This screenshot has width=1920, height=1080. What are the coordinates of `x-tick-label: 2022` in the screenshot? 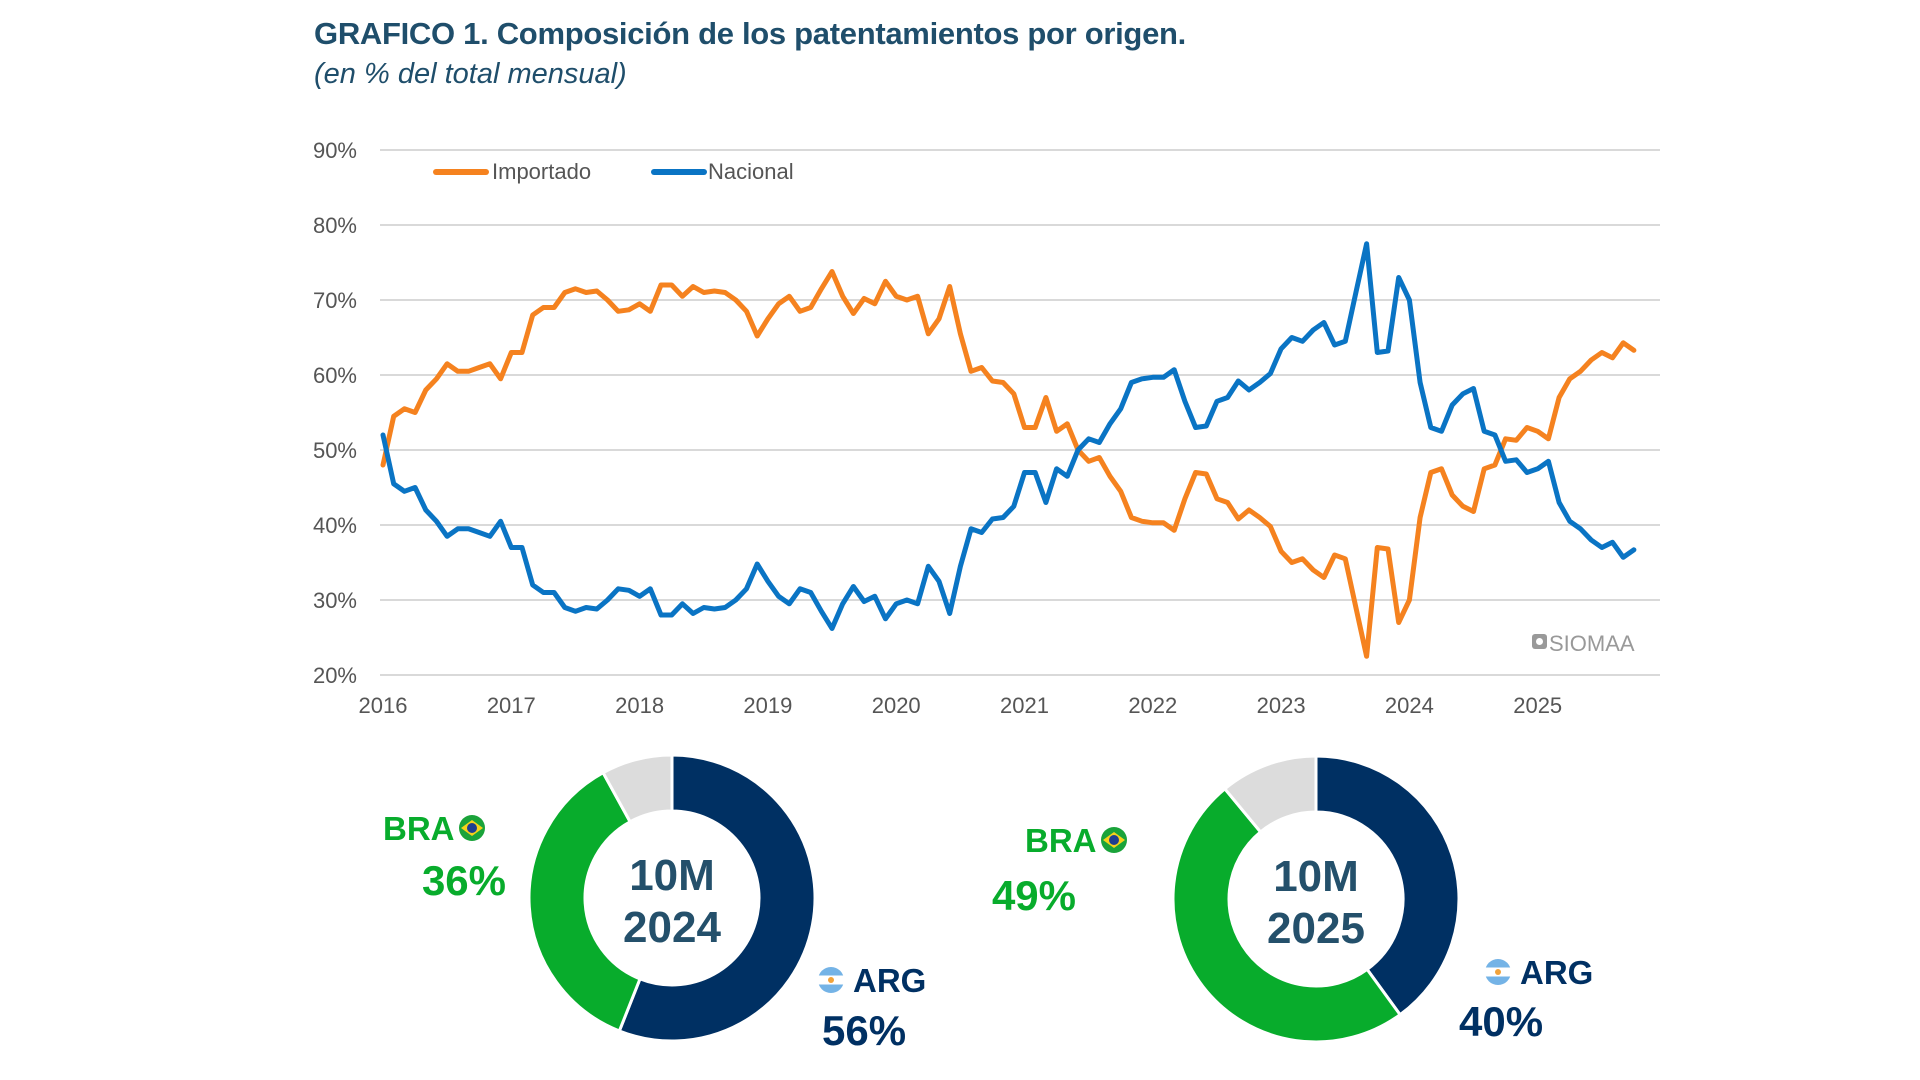 It's located at (1152, 705).